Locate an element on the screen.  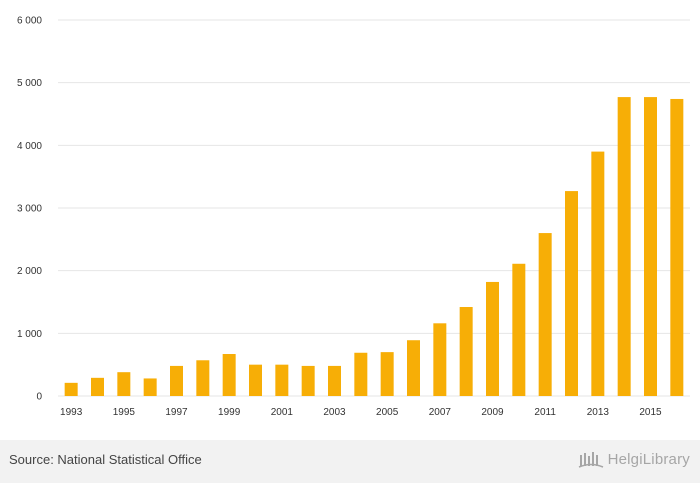
x-tick-label: 2005 is located at coordinates (387, 412).